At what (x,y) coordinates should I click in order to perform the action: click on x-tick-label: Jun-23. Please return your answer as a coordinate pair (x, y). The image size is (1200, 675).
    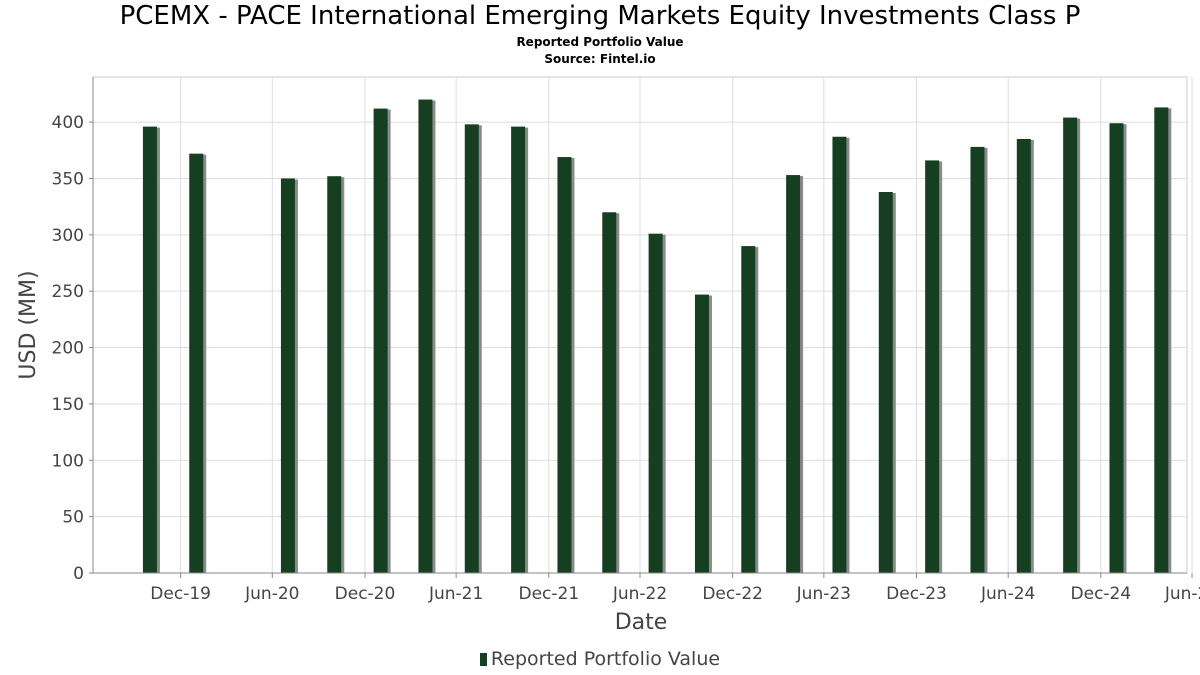
    Looking at the image, I should click on (823, 594).